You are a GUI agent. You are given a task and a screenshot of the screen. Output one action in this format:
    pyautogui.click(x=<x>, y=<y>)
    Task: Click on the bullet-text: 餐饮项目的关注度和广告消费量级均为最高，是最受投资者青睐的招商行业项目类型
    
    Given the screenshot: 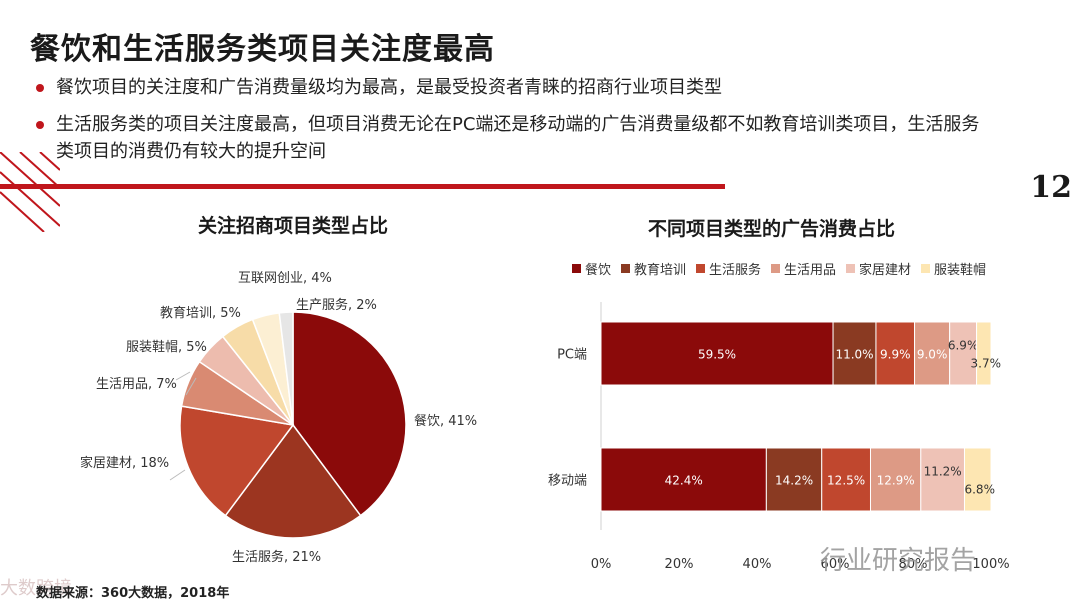 What is the action you would take?
    pyautogui.click(x=389, y=87)
    